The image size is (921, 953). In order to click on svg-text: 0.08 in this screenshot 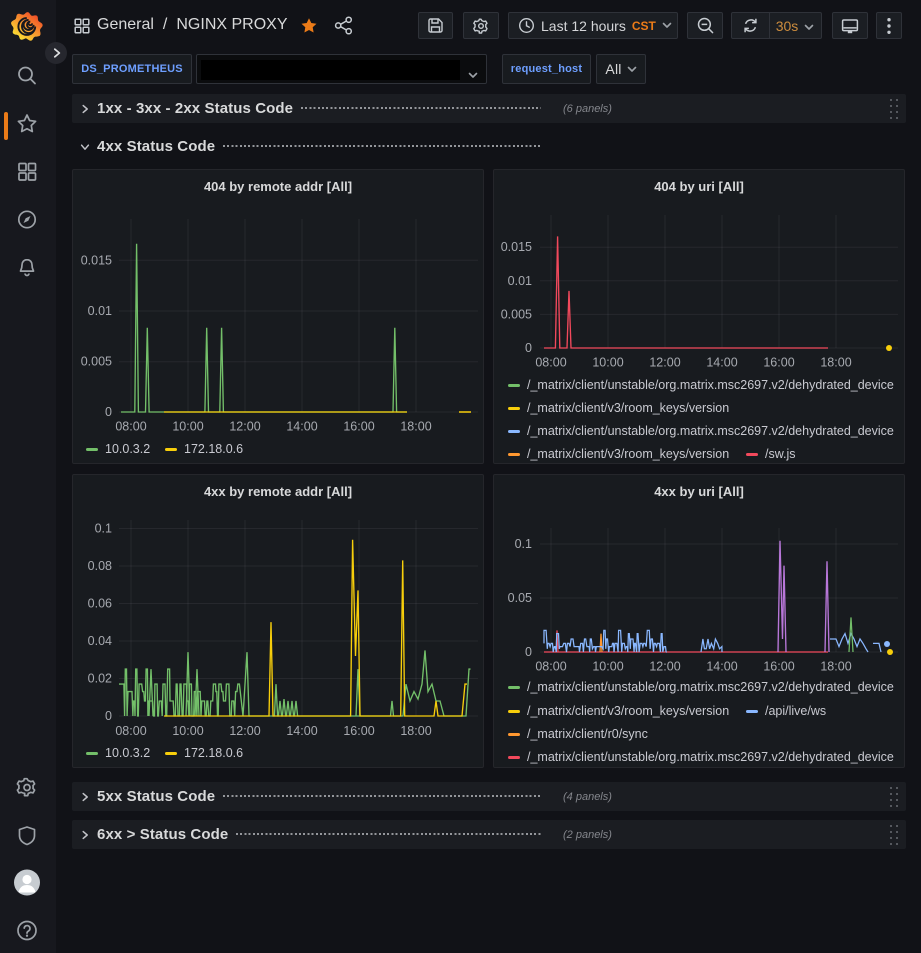, I will do `click(100, 566)`.